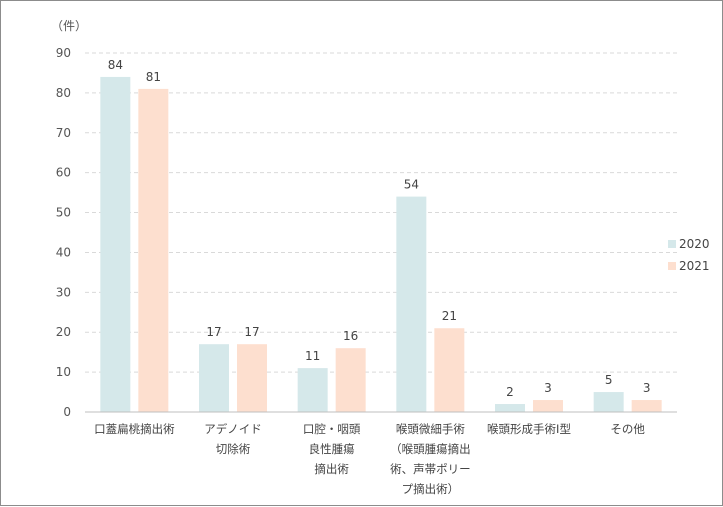  What do you see at coordinates (63, 332) in the screenshot?
I see `y-tick-label: 20` at bounding box center [63, 332].